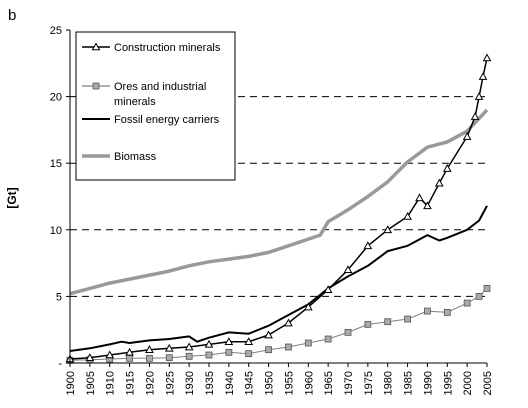  What do you see at coordinates (12, 197) in the screenshot?
I see `y-axis-label: [Gt]` at bounding box center [12, 197].